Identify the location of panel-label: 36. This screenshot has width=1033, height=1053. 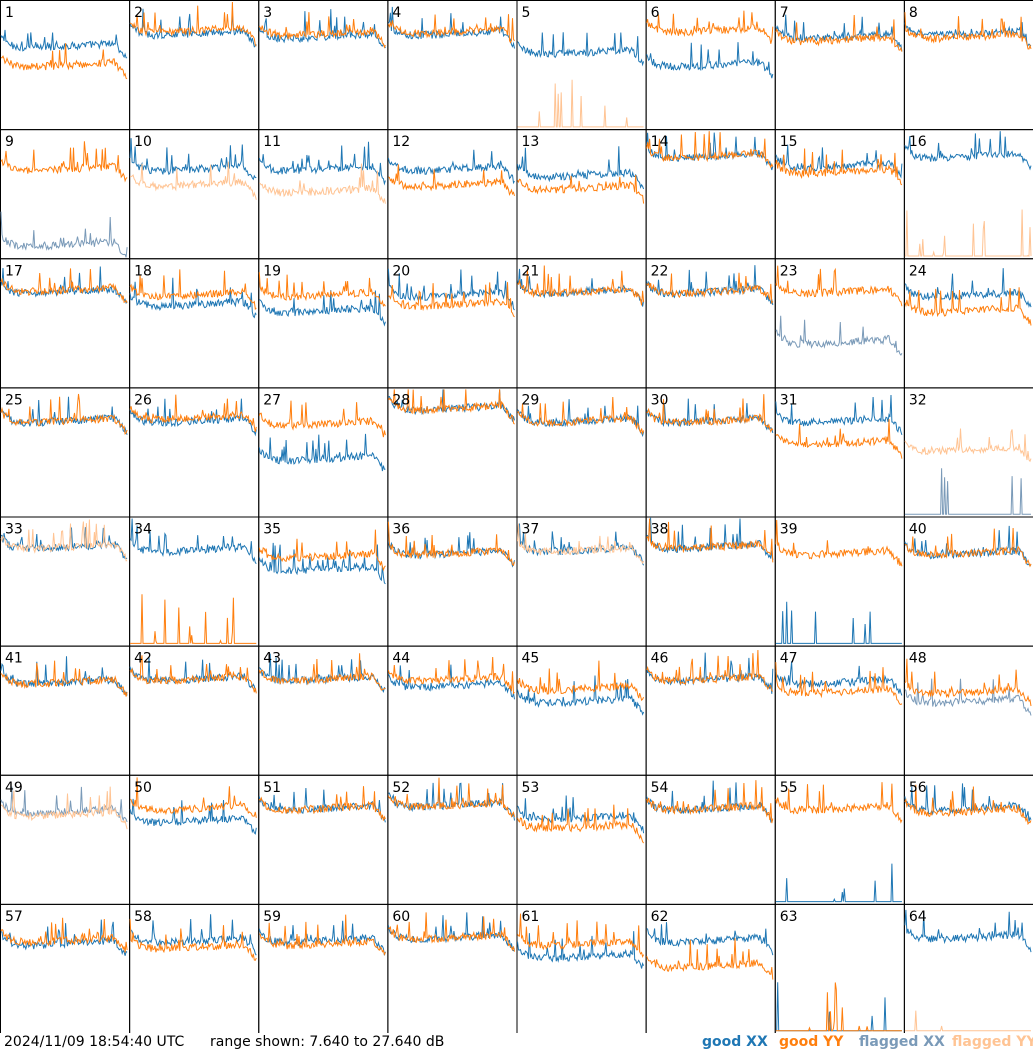
(401, 530).